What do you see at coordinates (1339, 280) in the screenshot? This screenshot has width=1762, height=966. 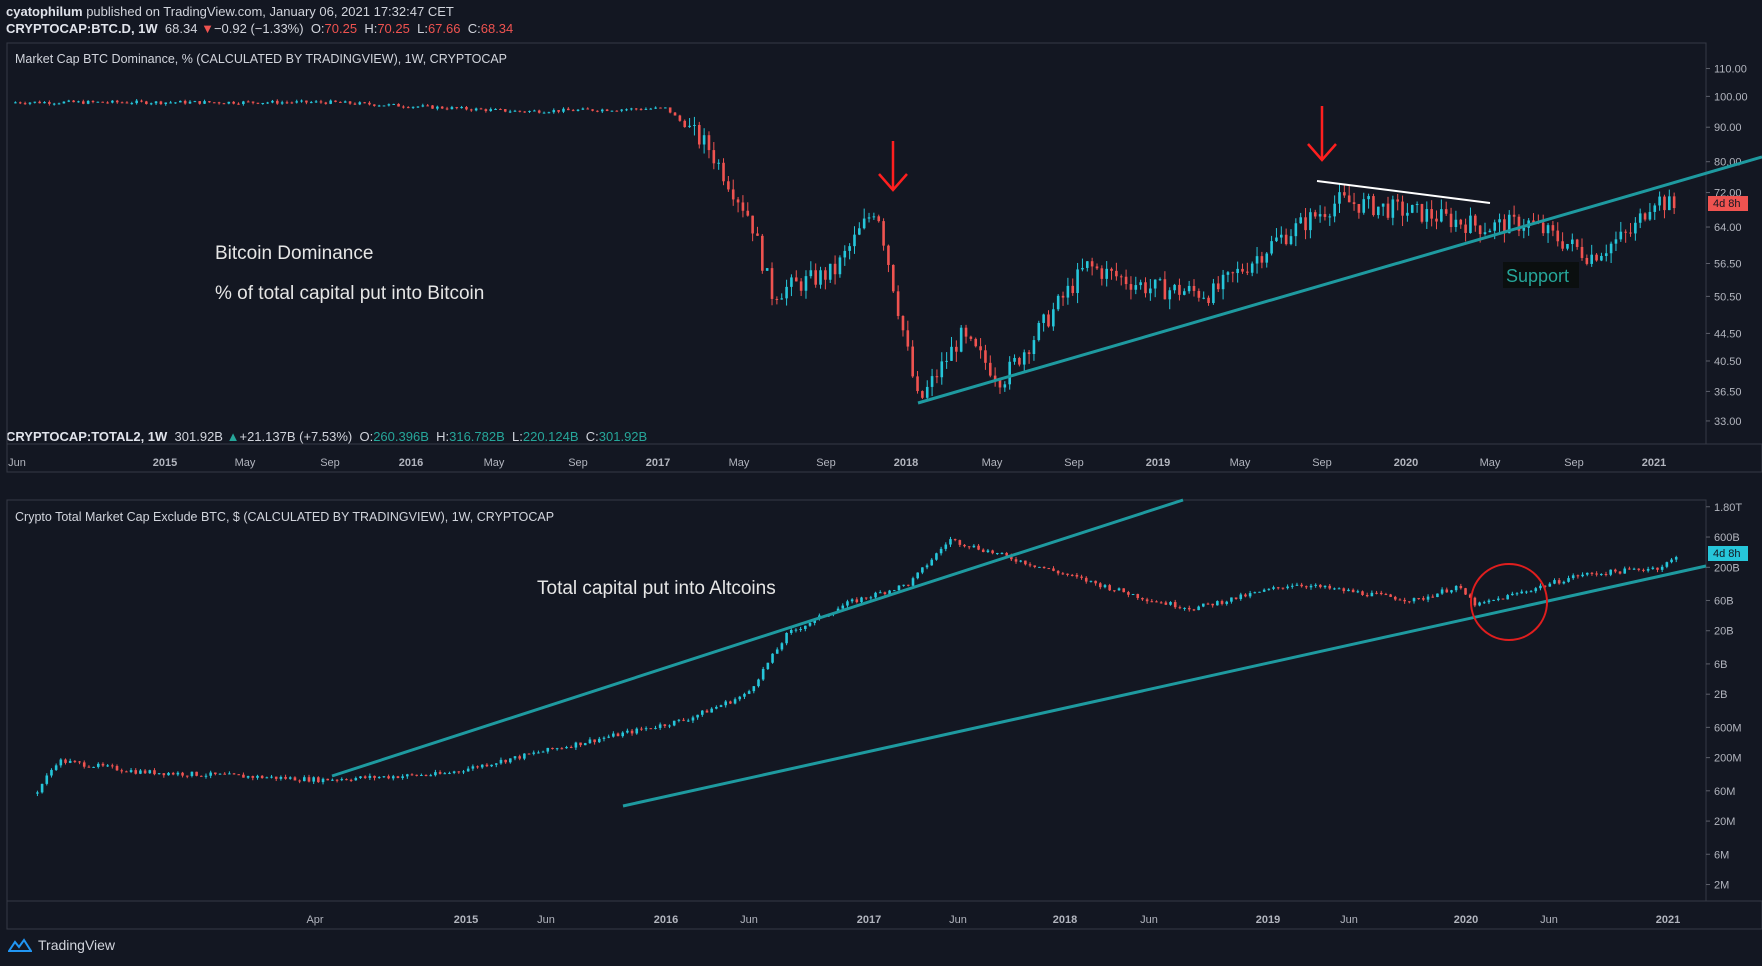 I see `btcd-support-trendline` at bounding box center [1339, 280].